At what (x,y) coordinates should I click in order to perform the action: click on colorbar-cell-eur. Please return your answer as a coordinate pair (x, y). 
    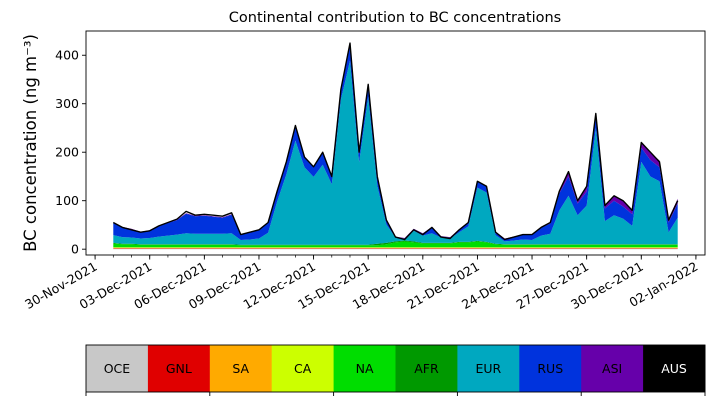
    Looking at the image, I should click on (488, 368).